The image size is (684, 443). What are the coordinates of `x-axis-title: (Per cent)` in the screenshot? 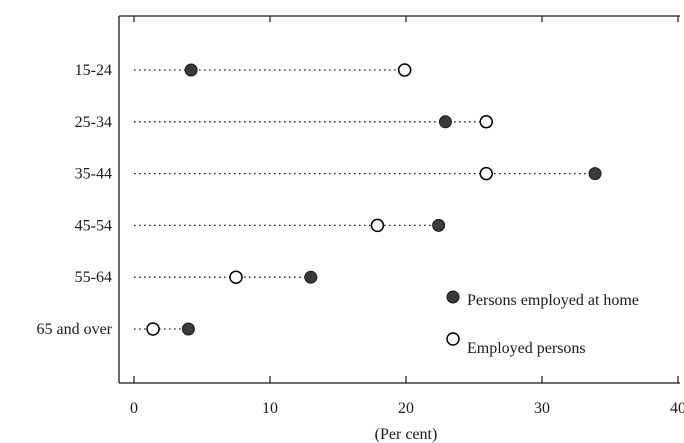 It's located at (406, 434).